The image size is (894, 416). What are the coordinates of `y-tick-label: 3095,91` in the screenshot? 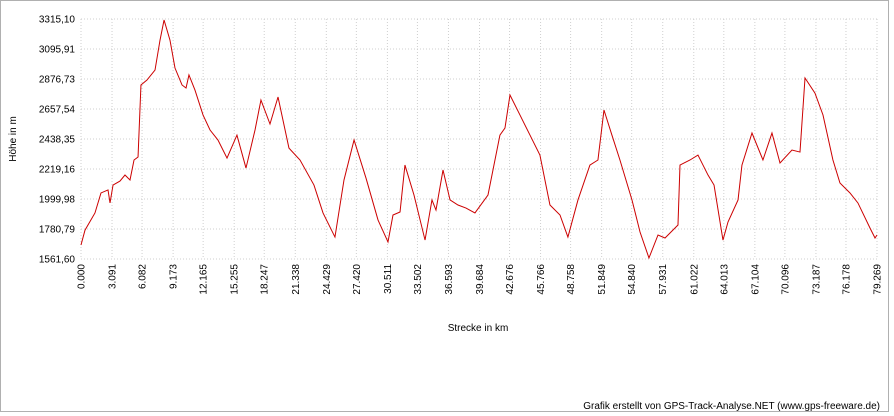 It's located at (57, 50).